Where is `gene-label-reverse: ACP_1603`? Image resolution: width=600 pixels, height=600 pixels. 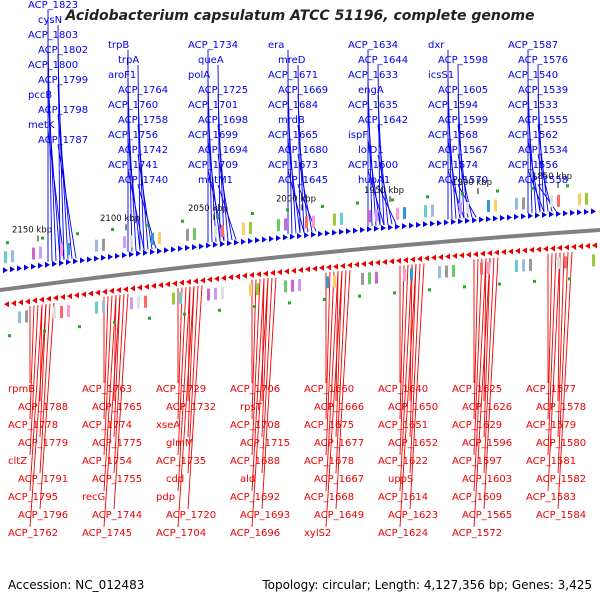 gene-label-reverse: ACP_1603 is located at coordinates (487, 479).